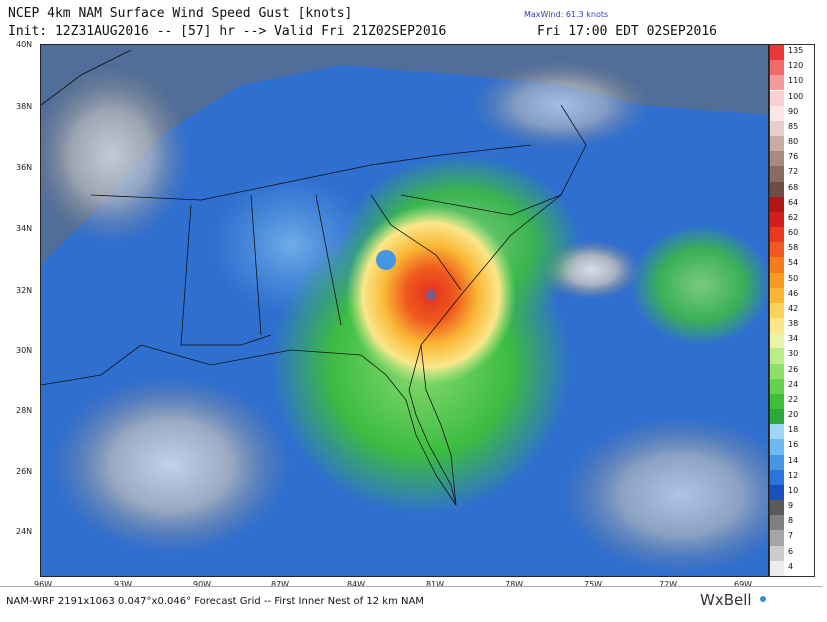 The height and width of the screenshot is (622, 827). I want to click on legend-entry: 80, so click(792, 144).